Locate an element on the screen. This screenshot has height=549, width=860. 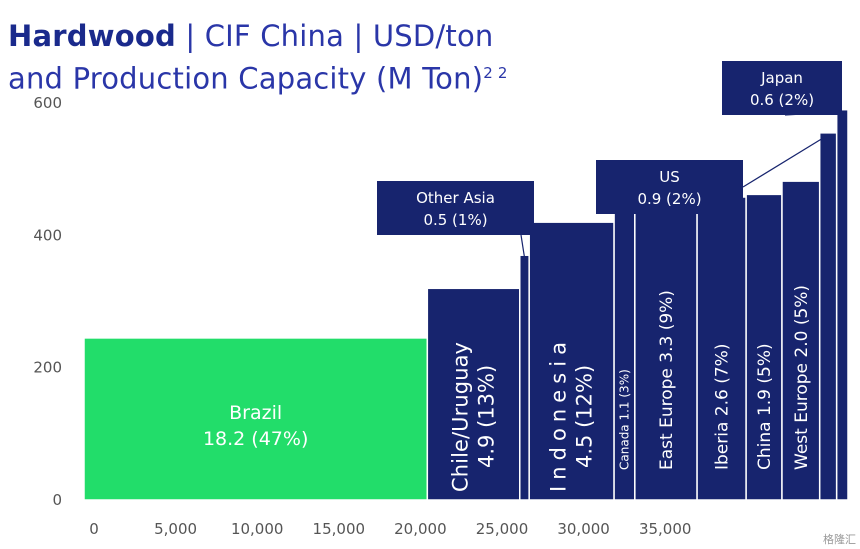
bar-label: Iberia 2.6 (7%) is located at coordinates (723, 407).